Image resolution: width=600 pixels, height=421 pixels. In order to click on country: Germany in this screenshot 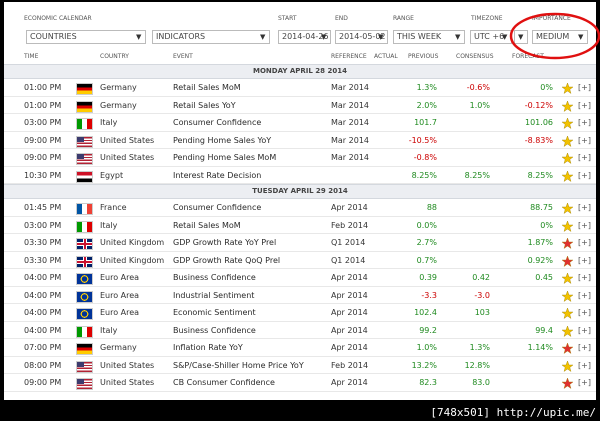, I will do `click(118, 105)`.